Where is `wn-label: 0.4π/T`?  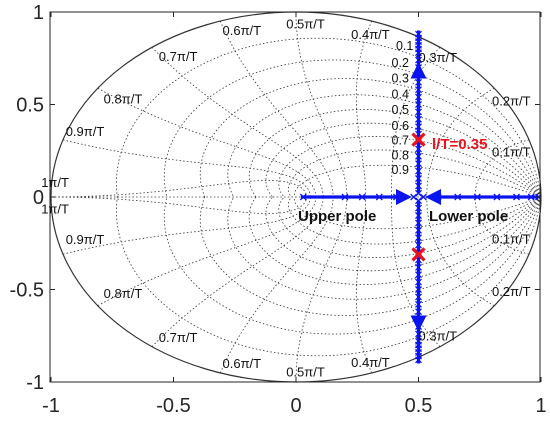 wn-label: 0.4π/T is located at coordinates (370, 362).